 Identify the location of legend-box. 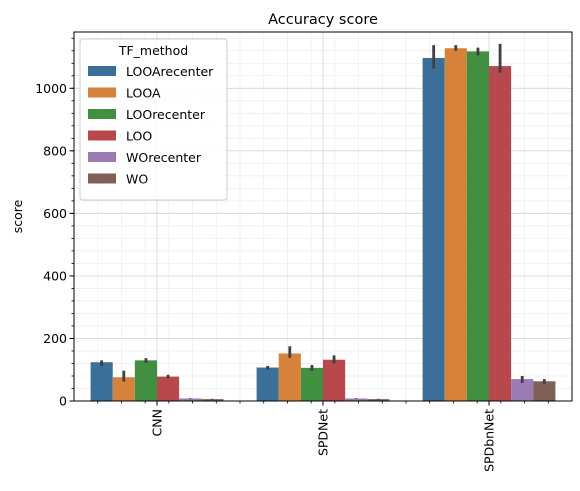
(153, 119).